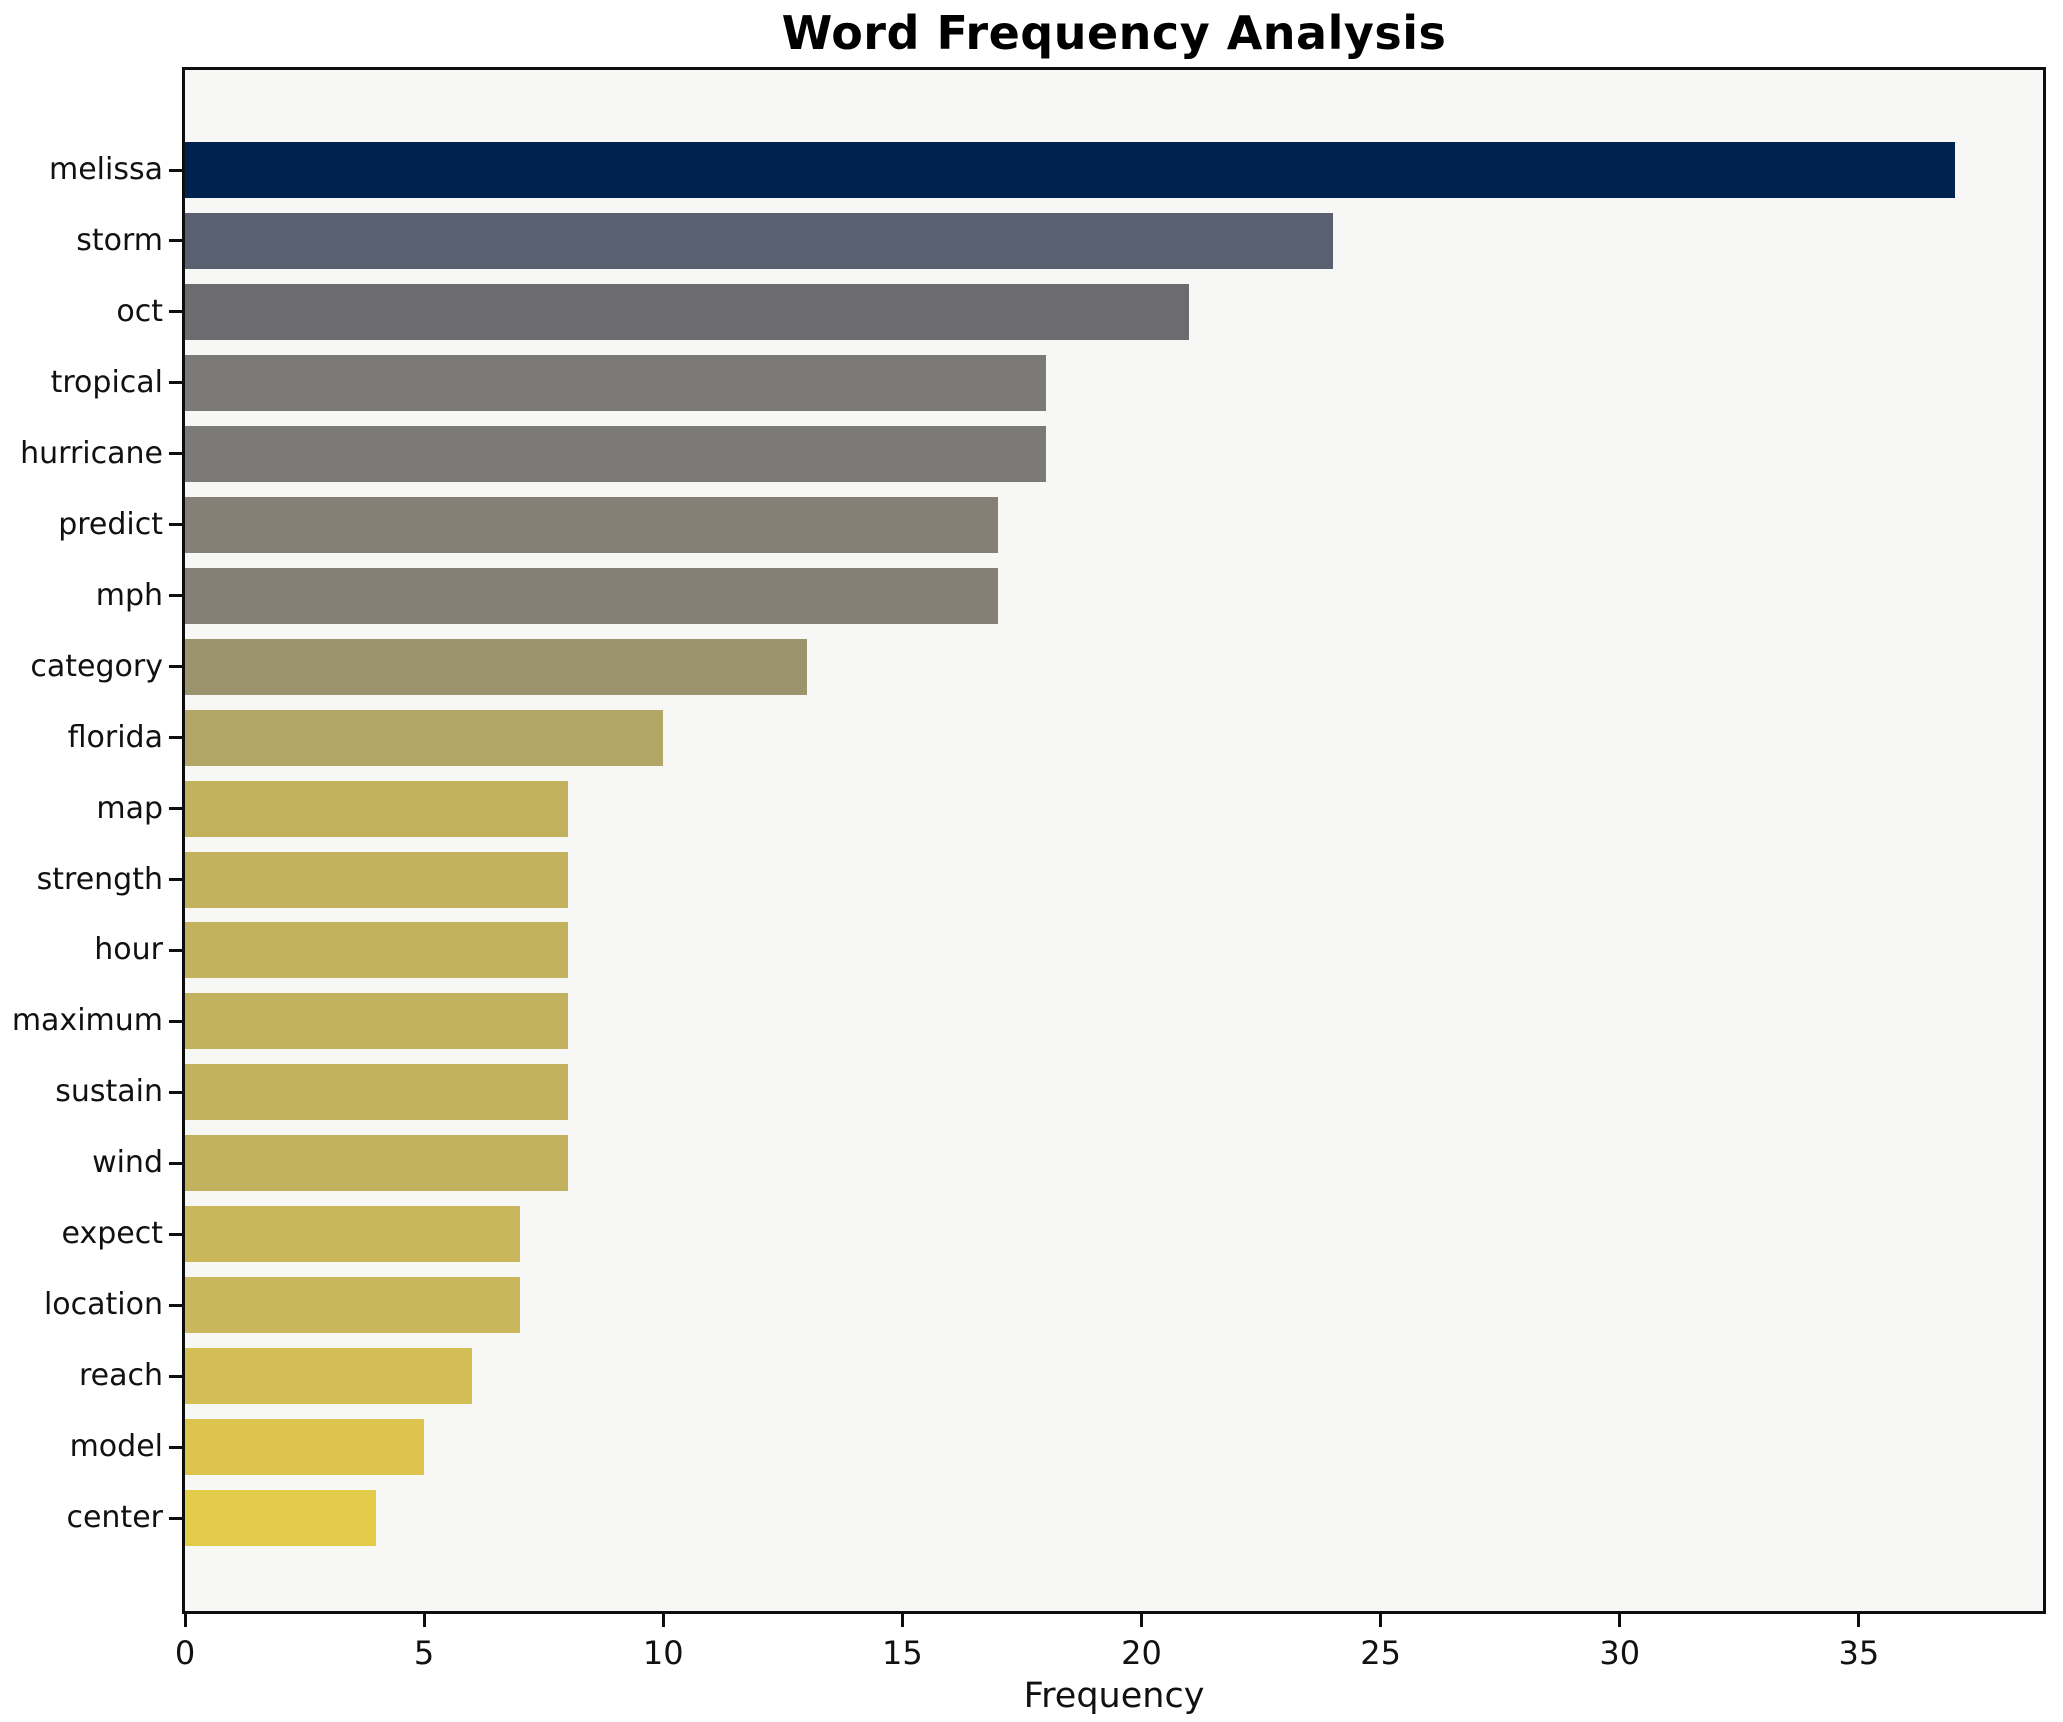 The width and height of the screenshot is (2063, 1722). Describe the element at coordinates (96, 666) in the screenshot. I see `y-tick-label-category: category` at that location.